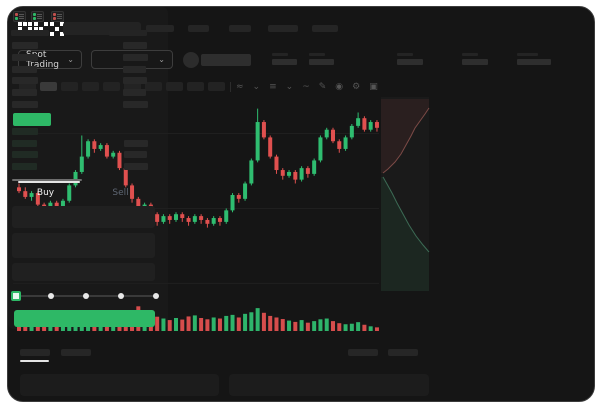  I want to click on tab-buy: Buy, so click(45, 193).